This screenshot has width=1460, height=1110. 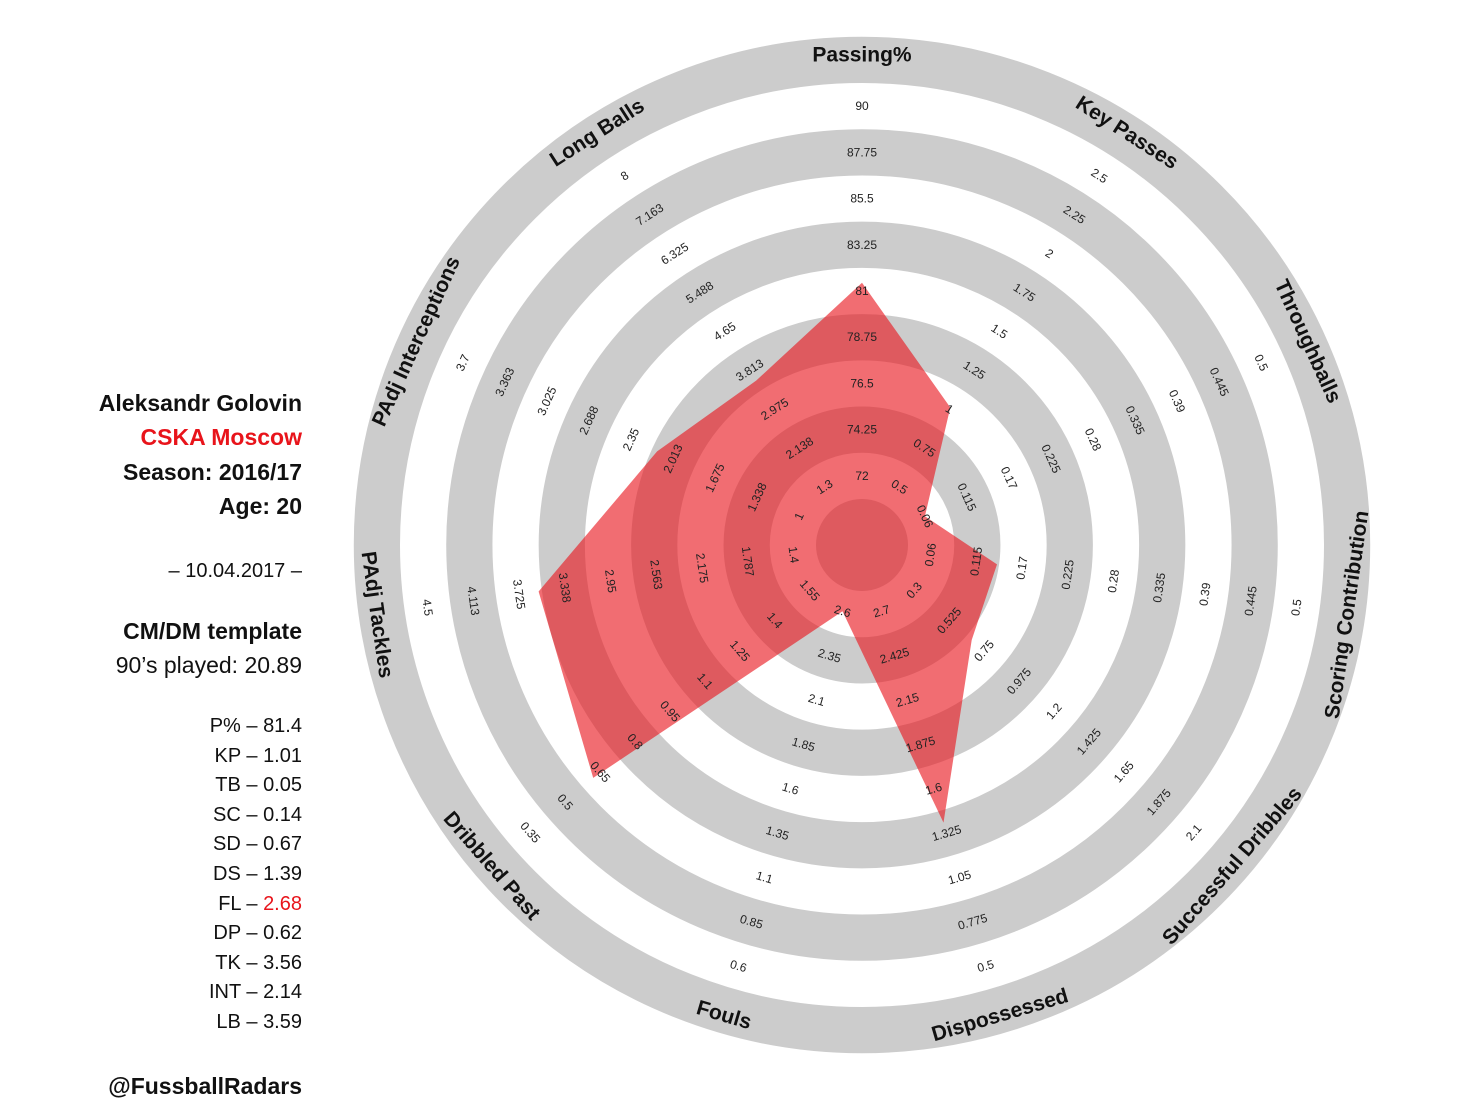 I want to click on radar-tick-label: 2.5, so click(x=1099, y=175).